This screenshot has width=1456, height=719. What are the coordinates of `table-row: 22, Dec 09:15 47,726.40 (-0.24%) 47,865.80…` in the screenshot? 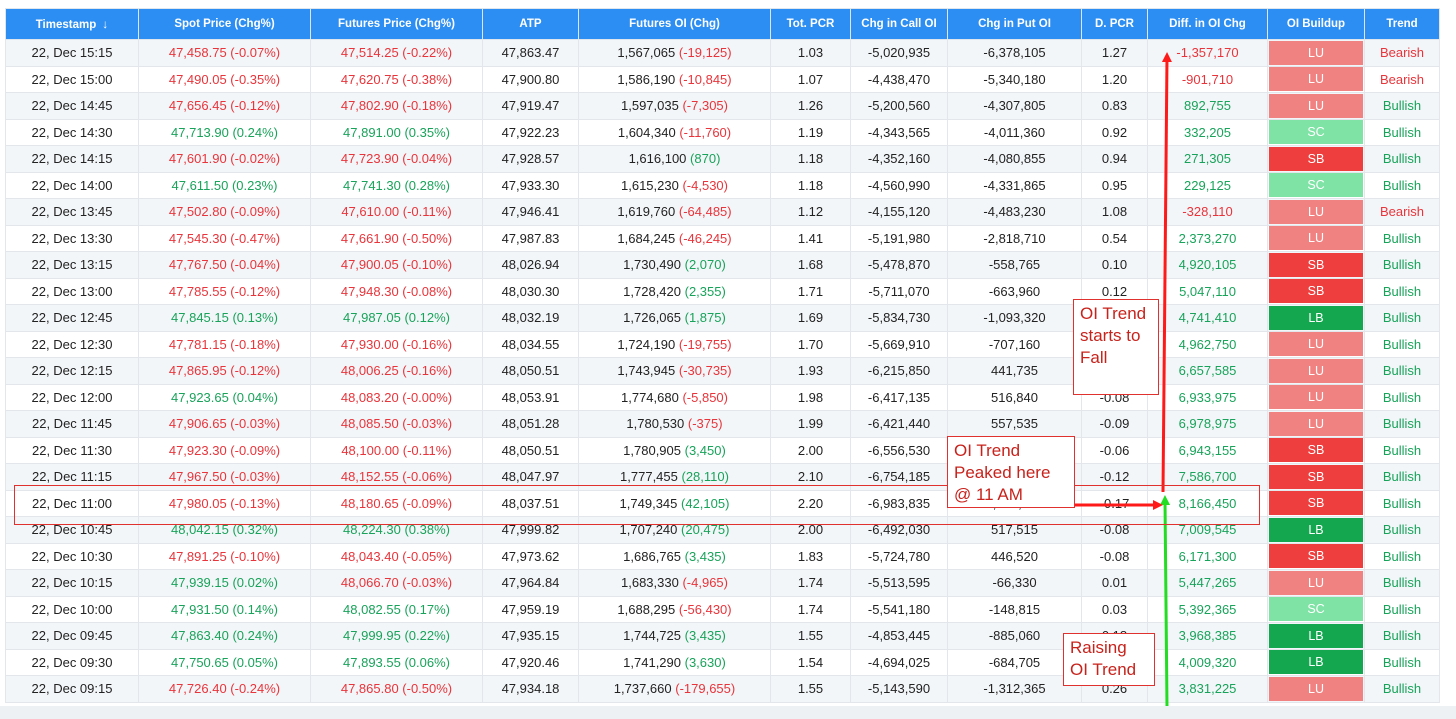 It's located at (722, 689).